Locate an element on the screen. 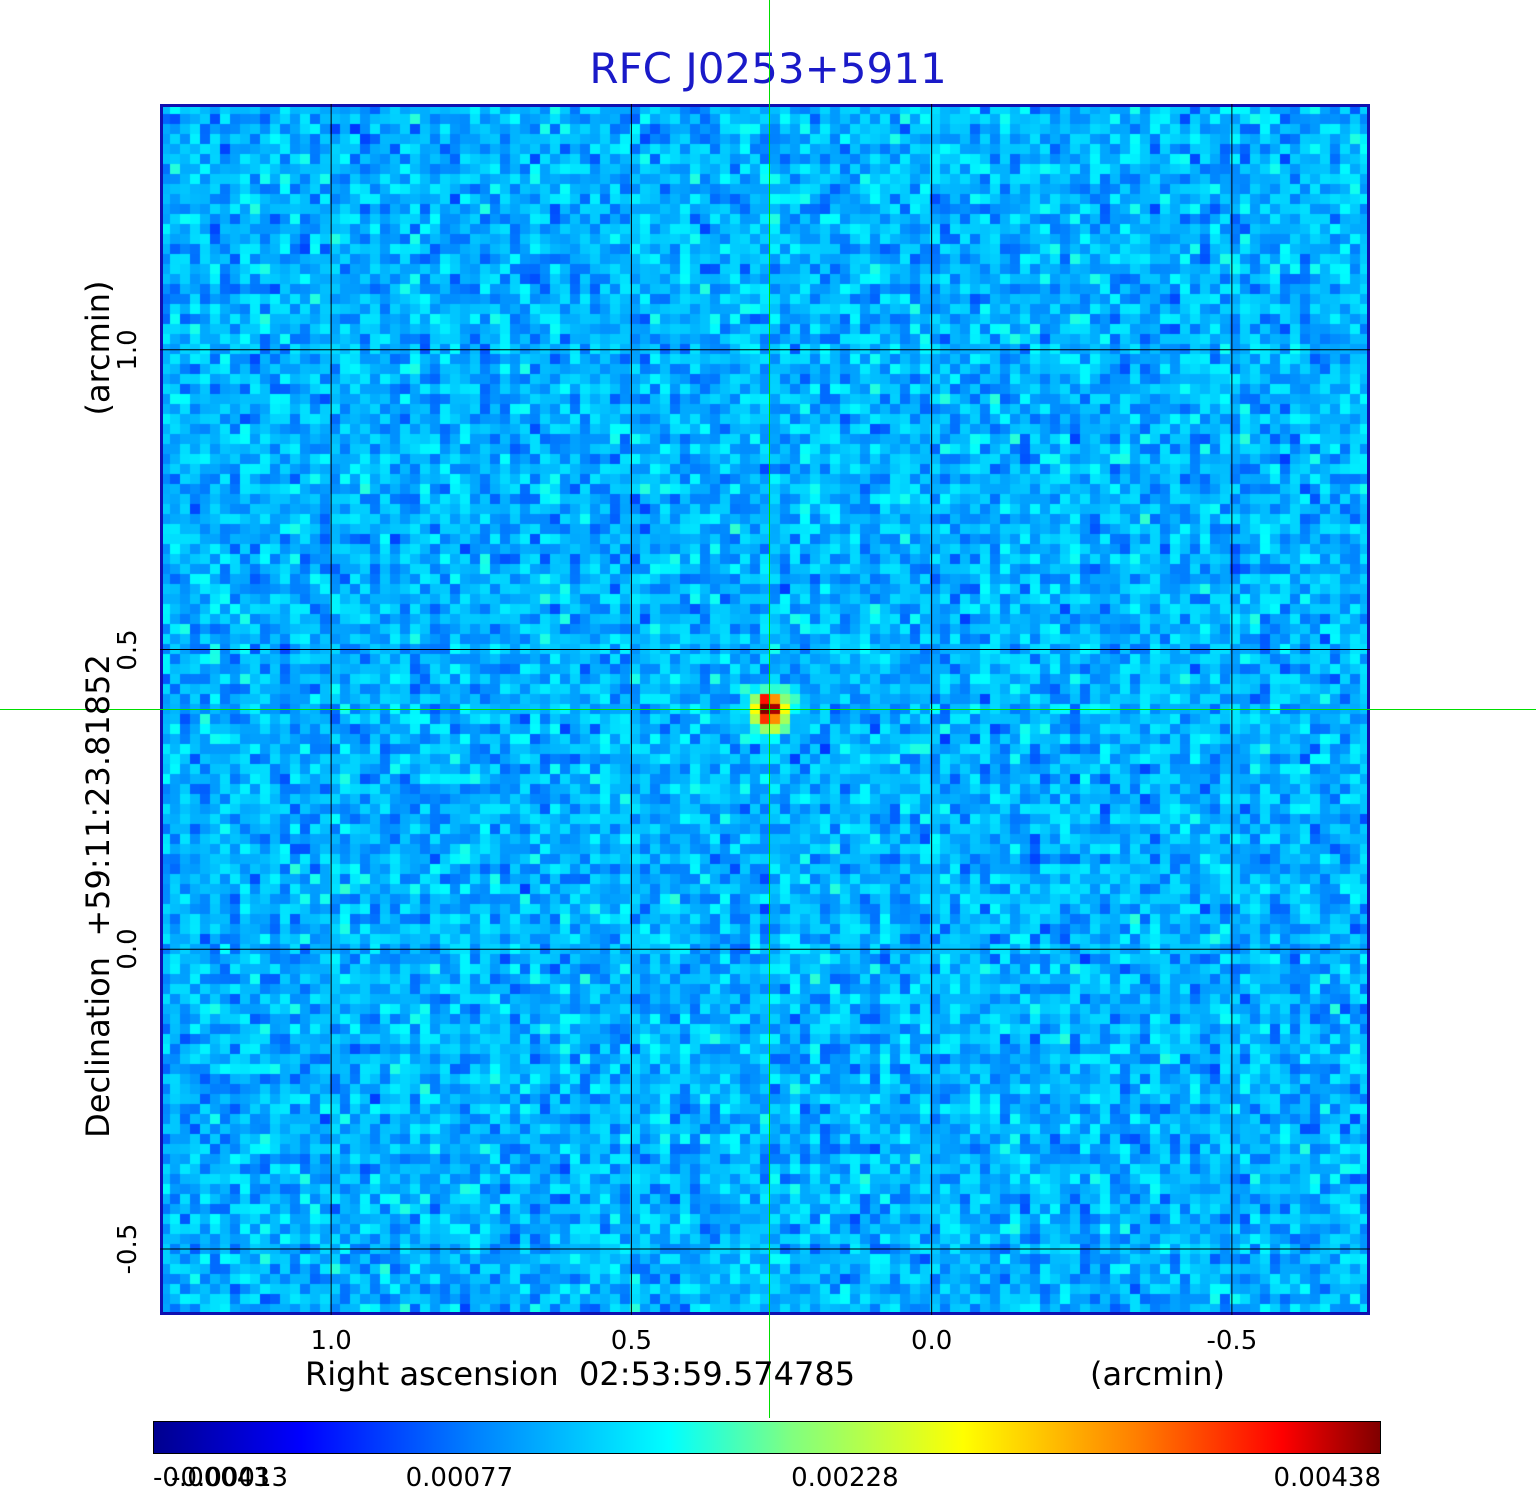  x-tick-label: -0.5 is located at coordinates (1232, 1341).